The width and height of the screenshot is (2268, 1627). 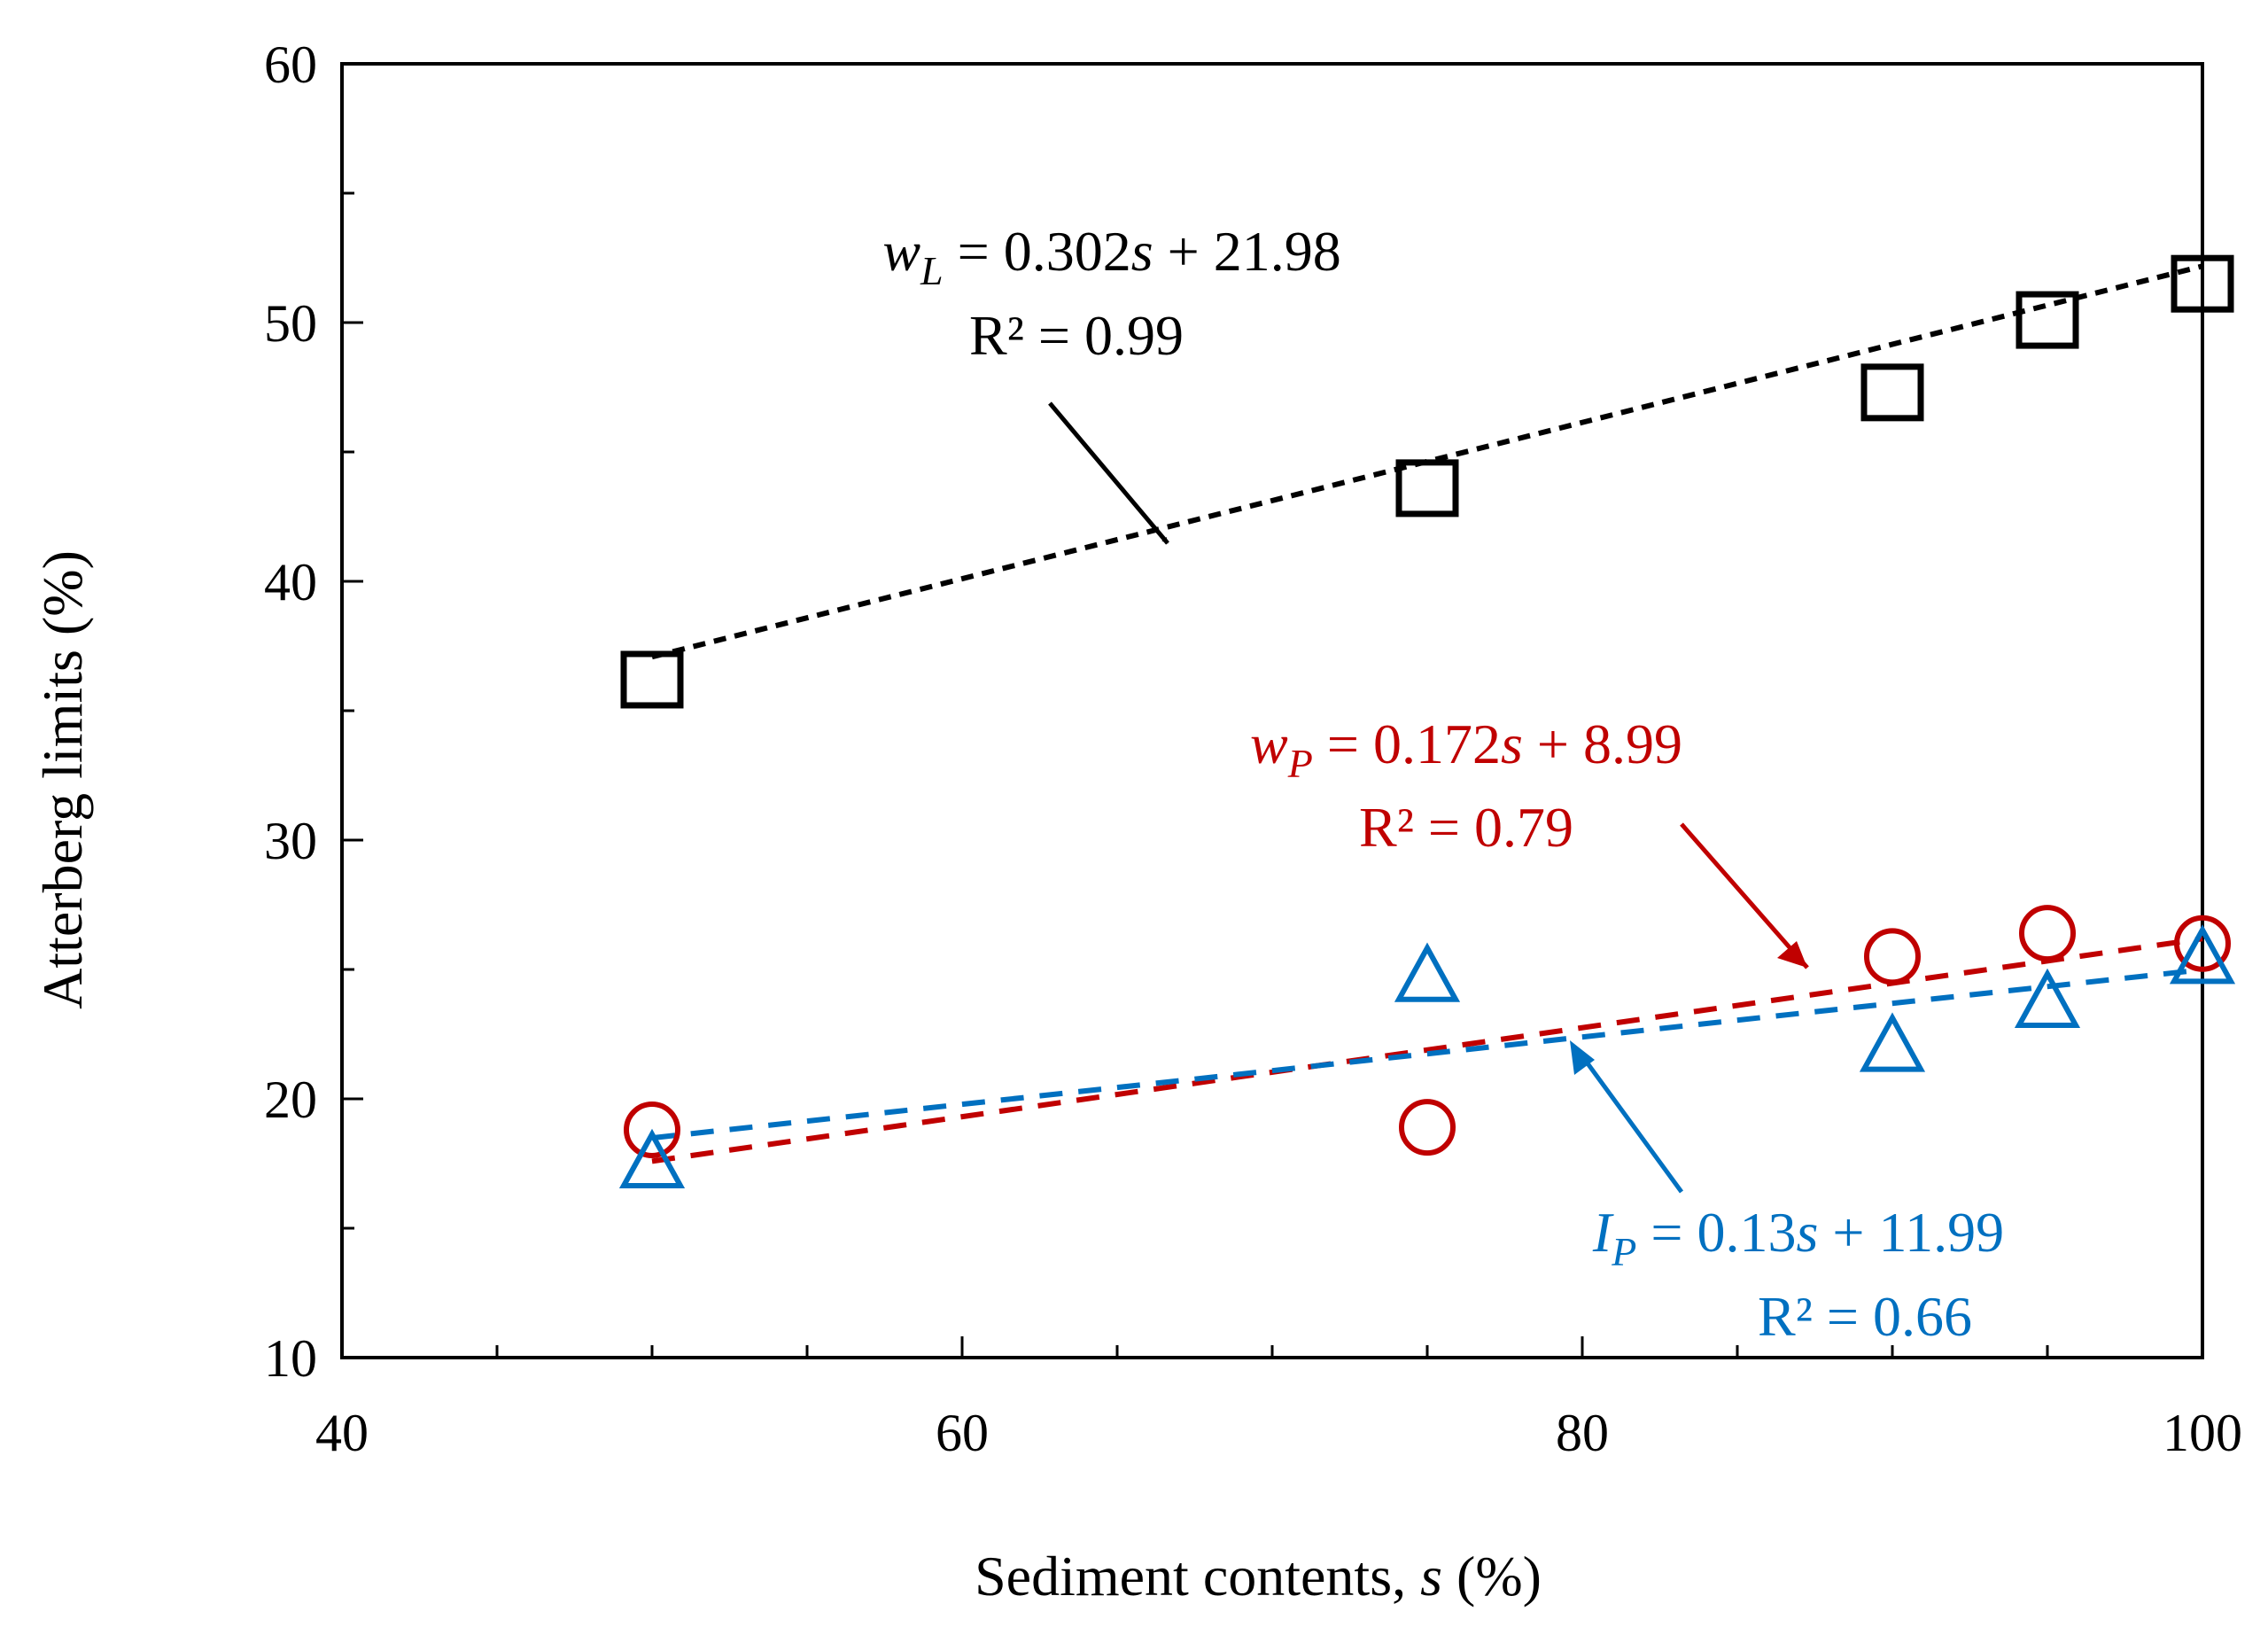 I want to click on wl-equation: wL = 0.302s + 21.98, so click(x=1111, y=256).